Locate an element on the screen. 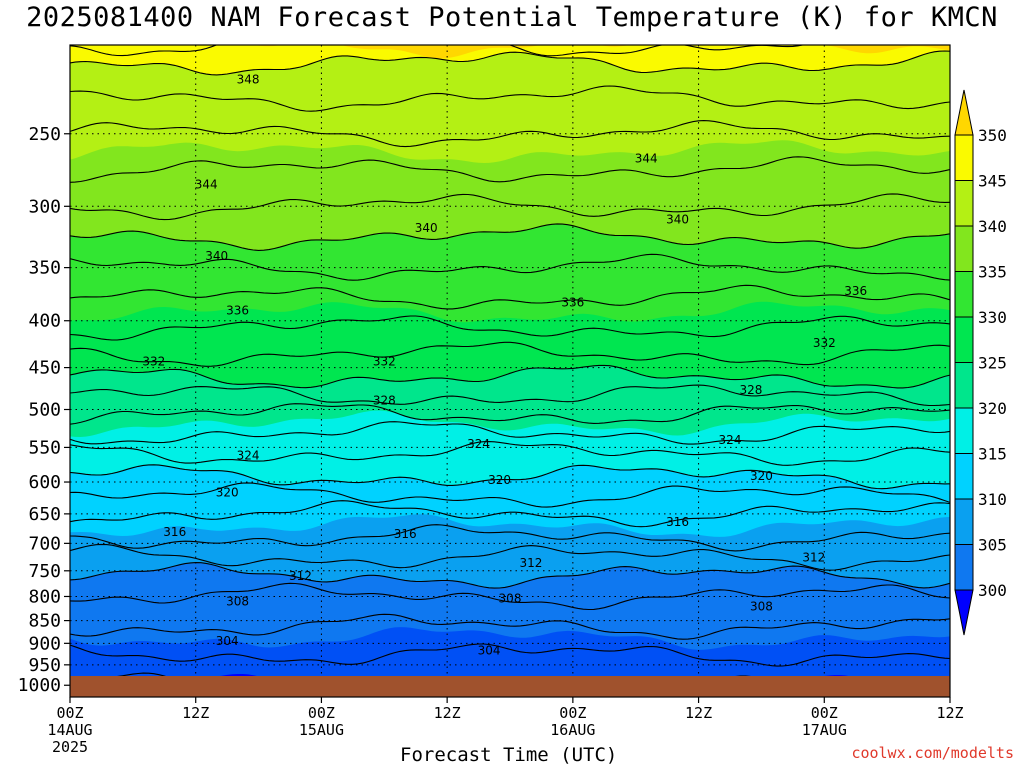 This screenshot has height=768, width=1024. y-tick-label: 850 is located at coordinates (44, 621).